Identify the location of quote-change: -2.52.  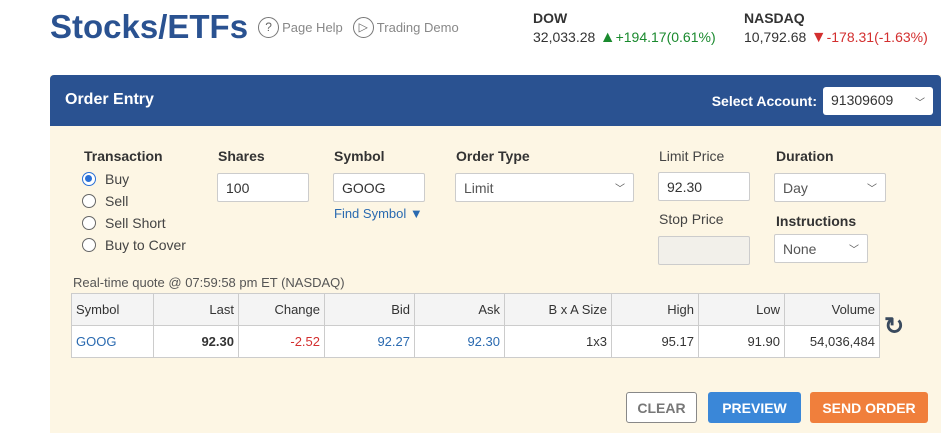
(281, 341).